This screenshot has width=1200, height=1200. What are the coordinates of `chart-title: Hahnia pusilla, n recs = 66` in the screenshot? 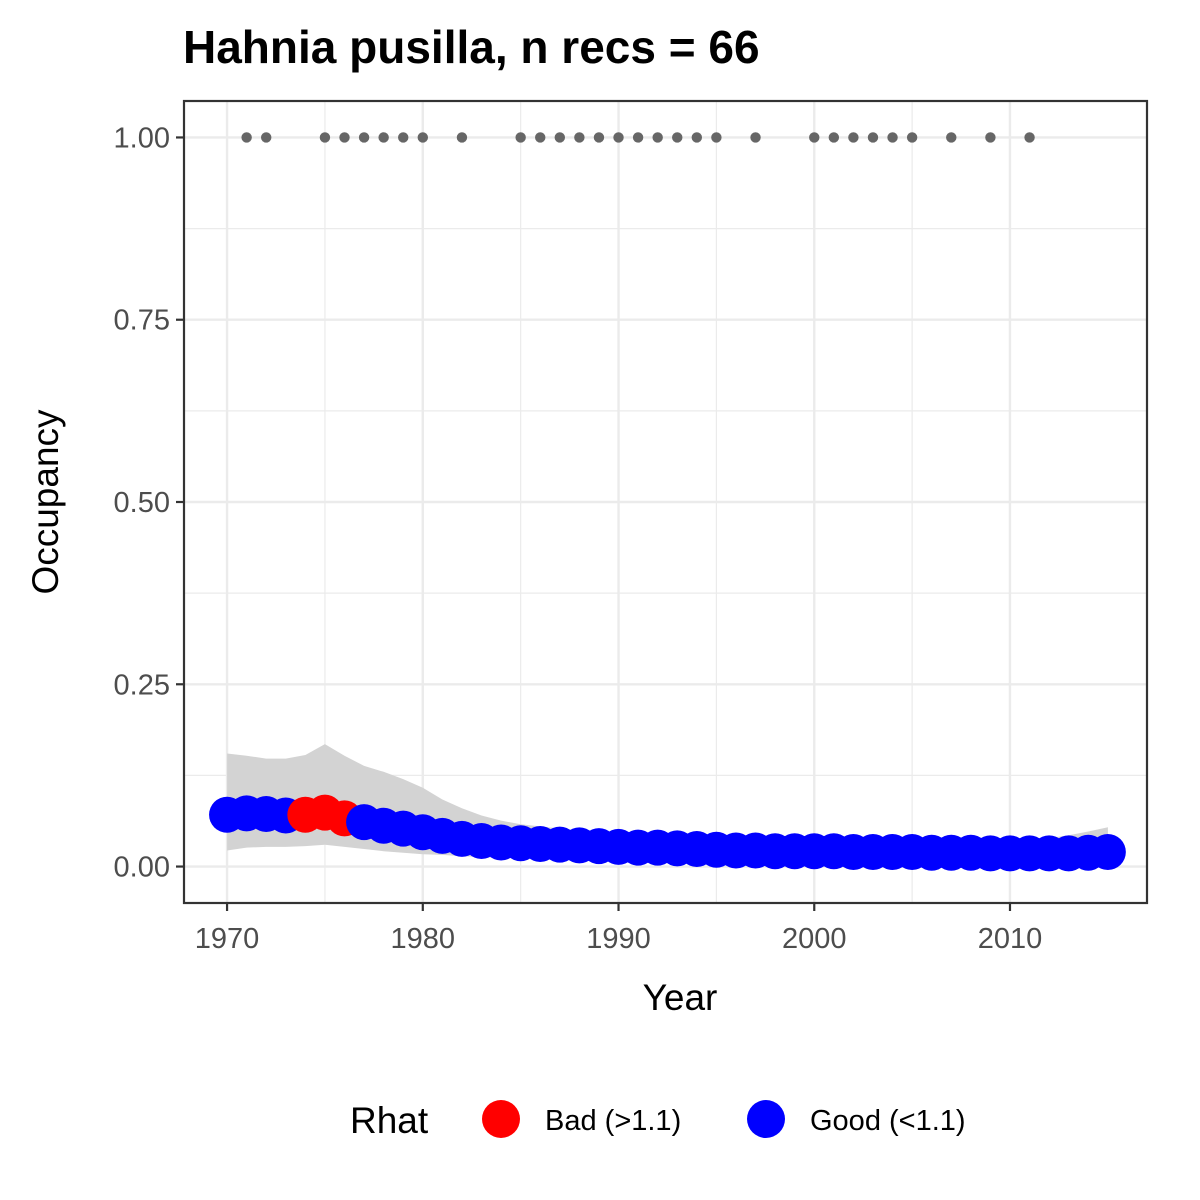 It's located at (471, 47).